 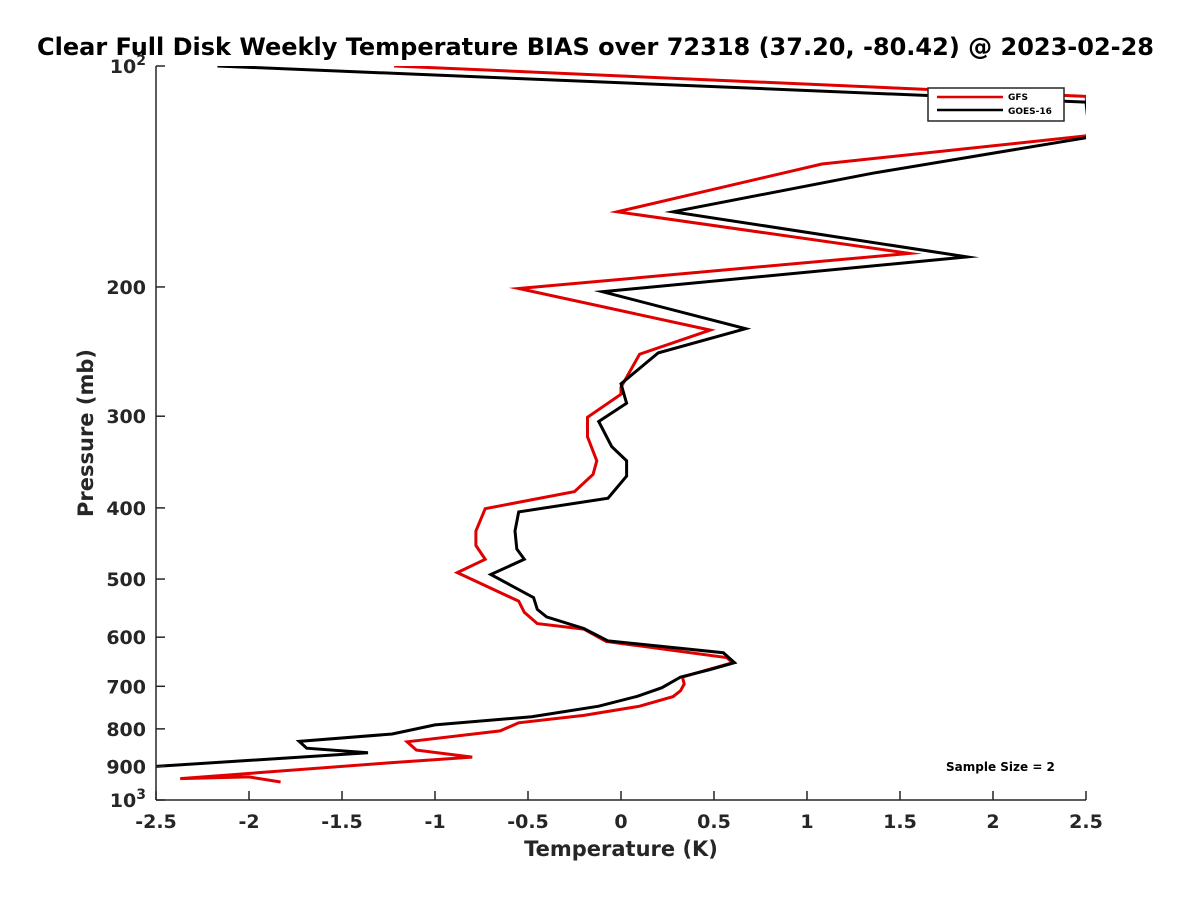 What do you see at coordinates (126, 288) in the screenshot?
I see `y-tick-label: 200` at bounding box center [126, 288].